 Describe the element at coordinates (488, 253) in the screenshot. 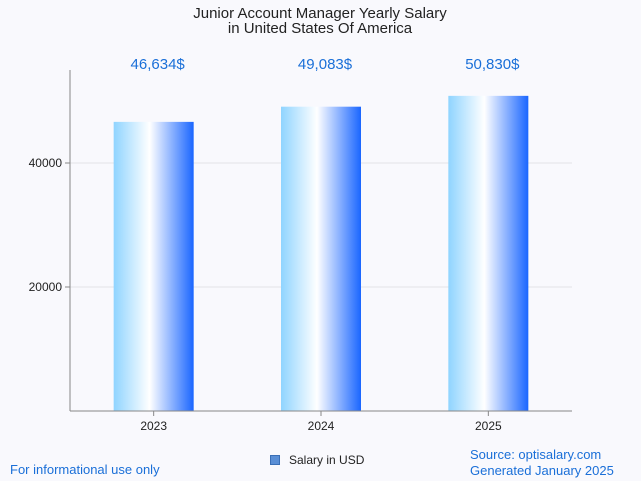

I see `bar-2025` at that location.